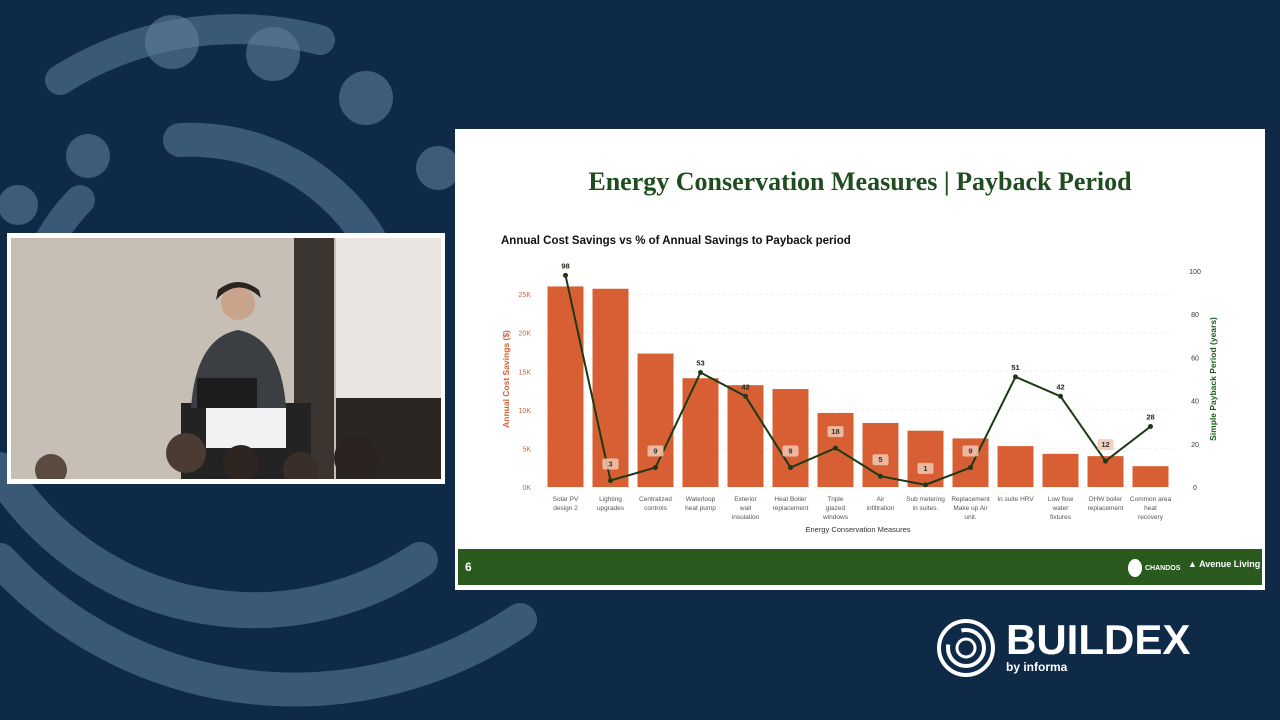  Describe the element at coordinates (1195, 488) in the screenshot. I see `y2-tick-label: 0` at that location.